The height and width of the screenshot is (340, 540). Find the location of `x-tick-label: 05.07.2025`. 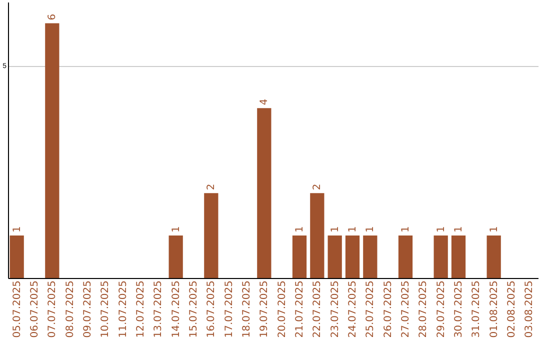

x-tick-label: 05.07.2025 is located at coordinates (17, 309).